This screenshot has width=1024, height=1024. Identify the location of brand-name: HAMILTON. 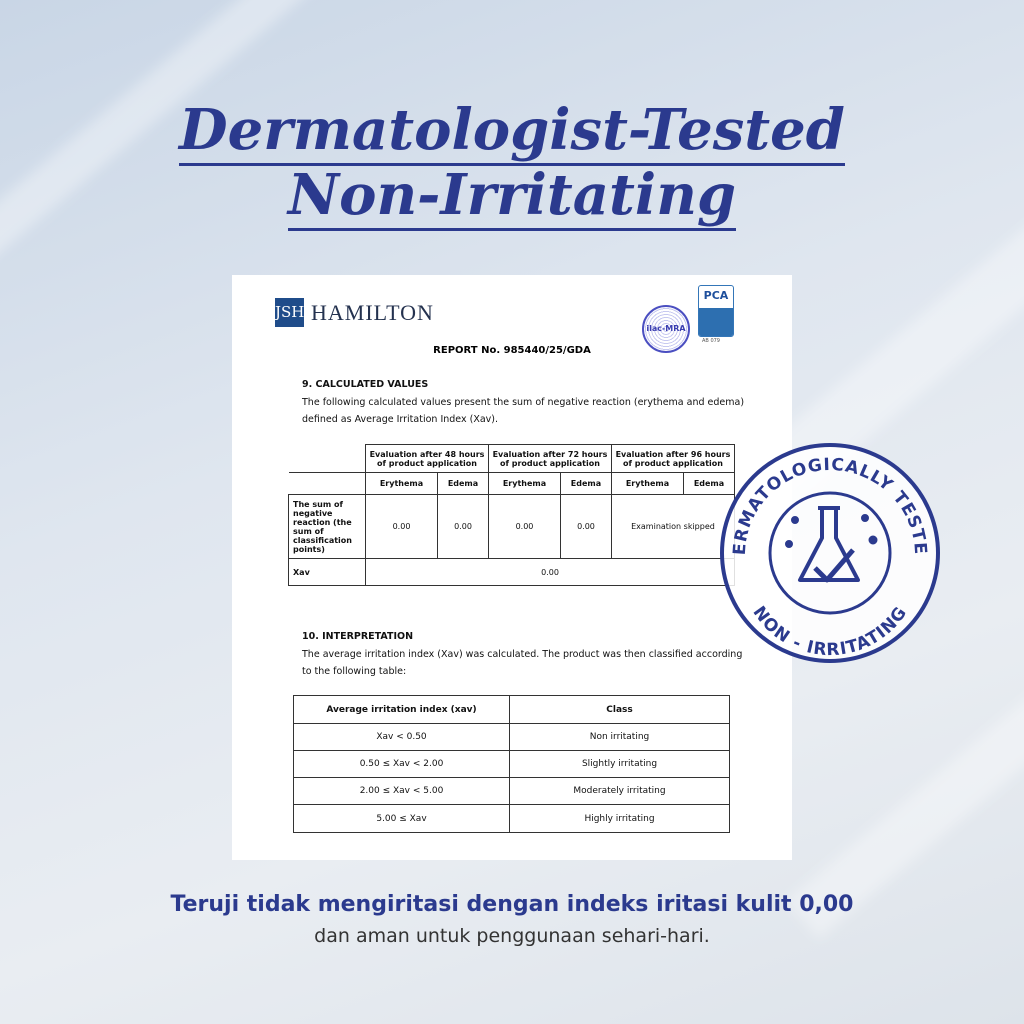
(372, 312).